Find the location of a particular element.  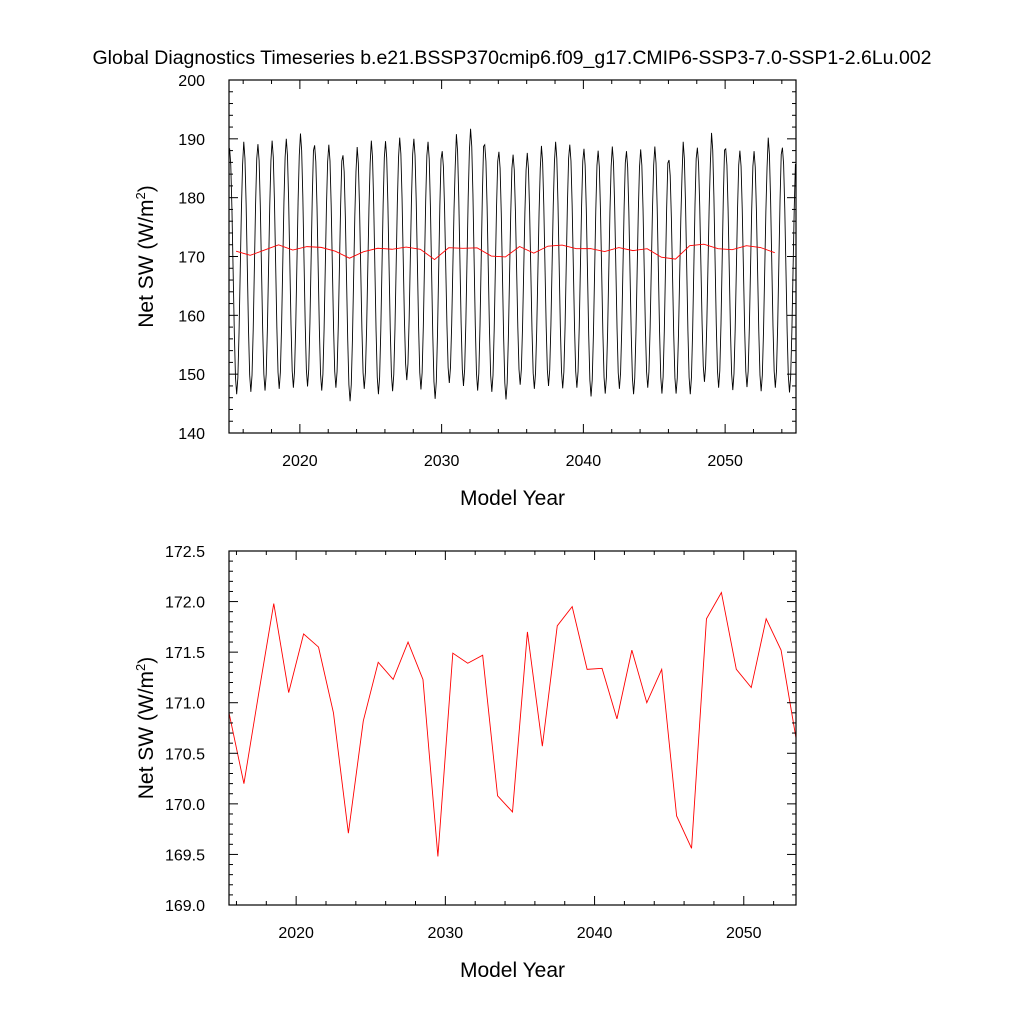

top-y-tick-label: 160 is located at coordinates (191, 316).